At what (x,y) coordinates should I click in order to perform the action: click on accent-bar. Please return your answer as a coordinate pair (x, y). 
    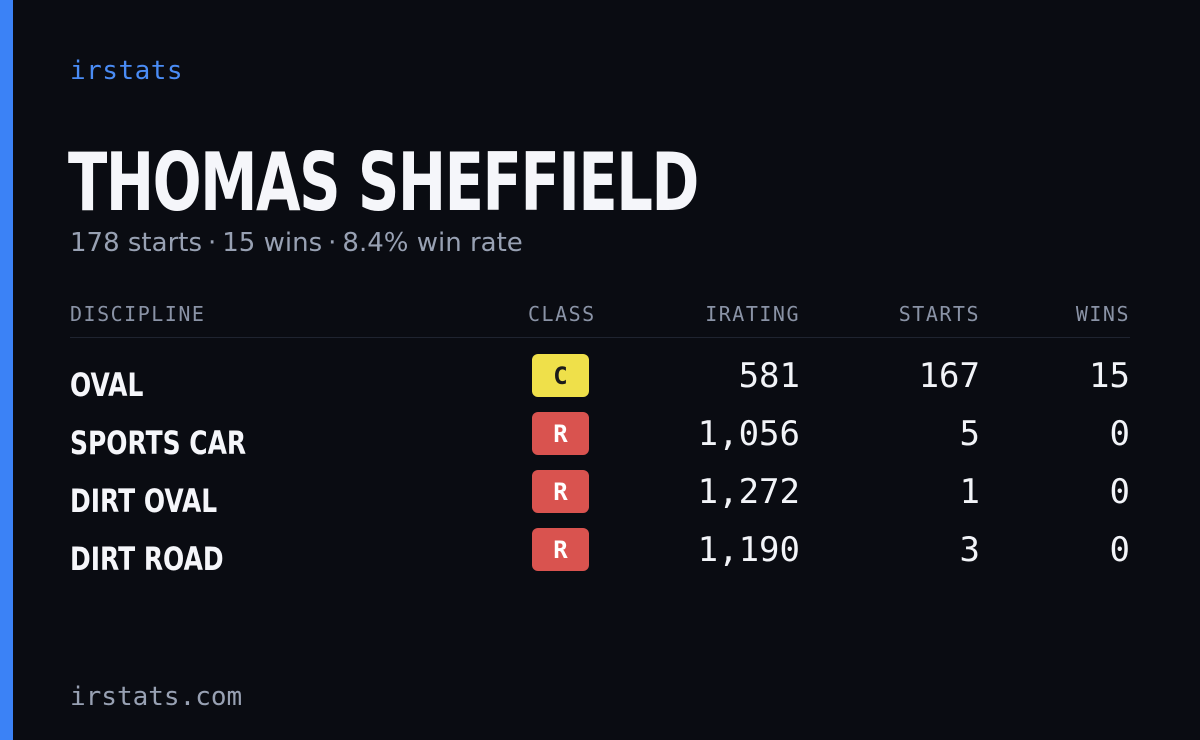
    Looking at the image, I should click on (6, 370).